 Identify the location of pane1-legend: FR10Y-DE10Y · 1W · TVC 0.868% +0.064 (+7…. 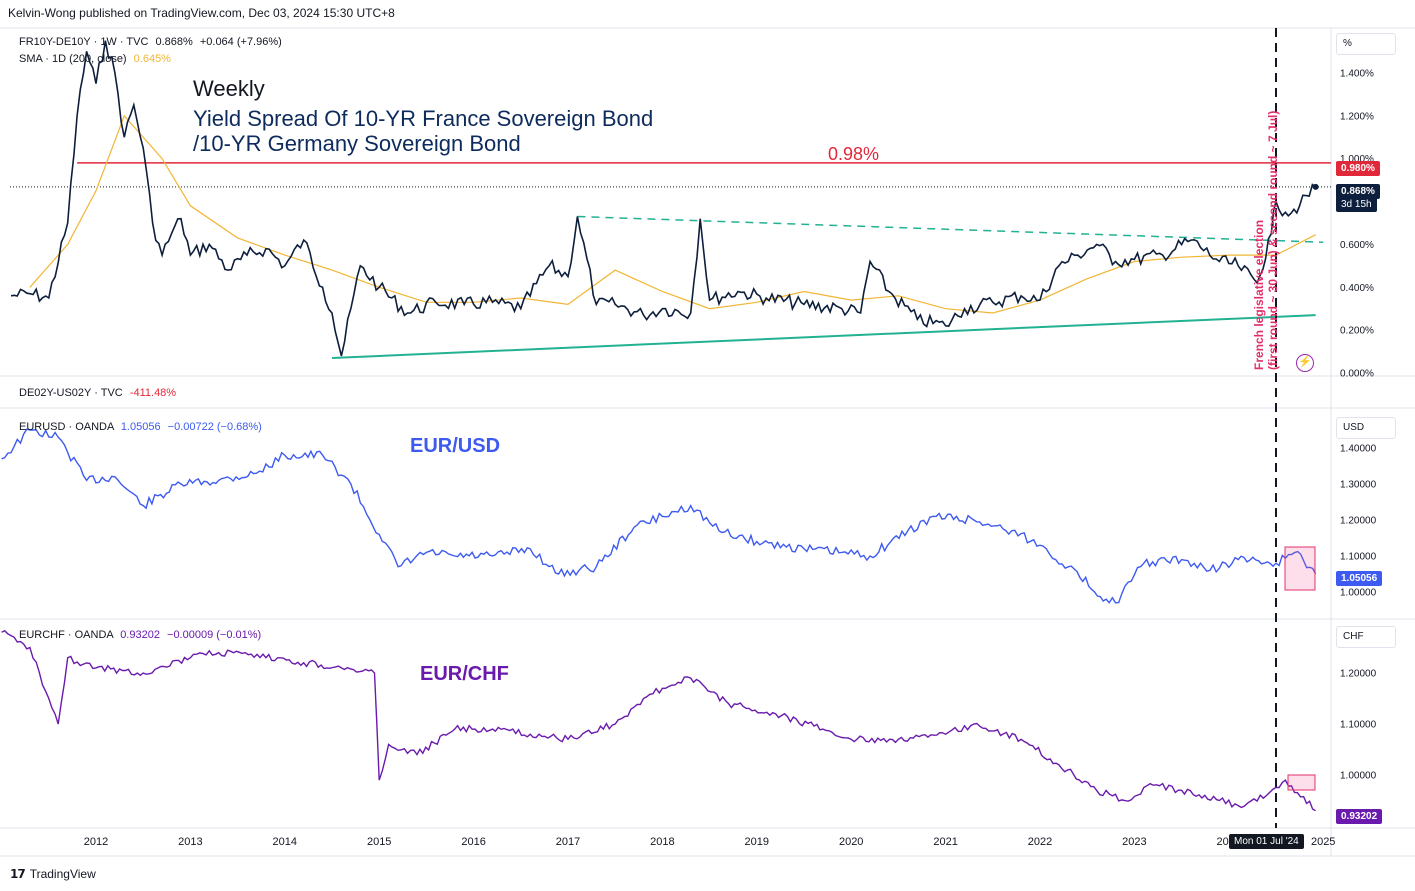
(150, 42).